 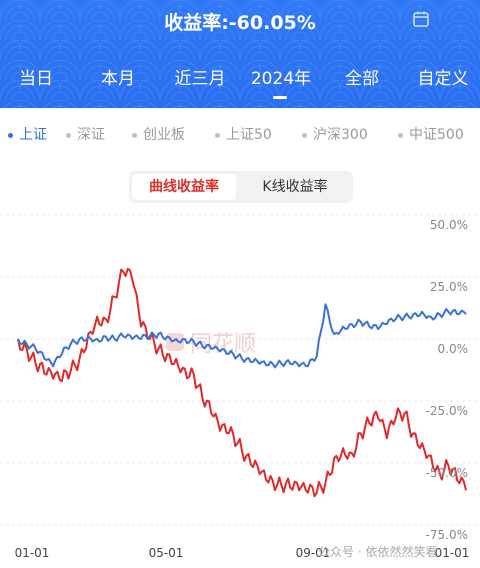 What do you see at coordinates (313, 553) in the screenshot?
I see `x-tick-label: 09-01` at bounding box center [313, 553].